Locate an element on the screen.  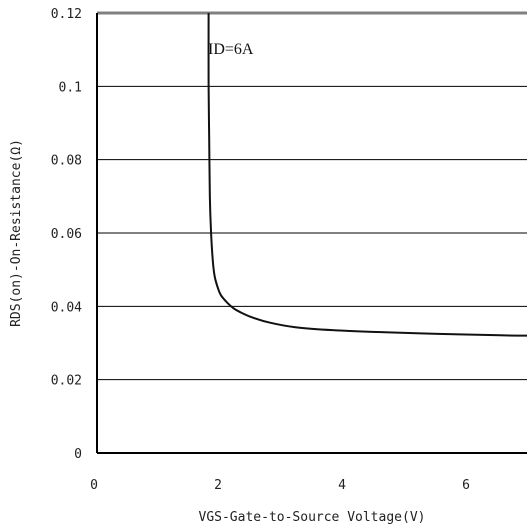
x-tick-label: 0 is located at coordinates (94, 485).